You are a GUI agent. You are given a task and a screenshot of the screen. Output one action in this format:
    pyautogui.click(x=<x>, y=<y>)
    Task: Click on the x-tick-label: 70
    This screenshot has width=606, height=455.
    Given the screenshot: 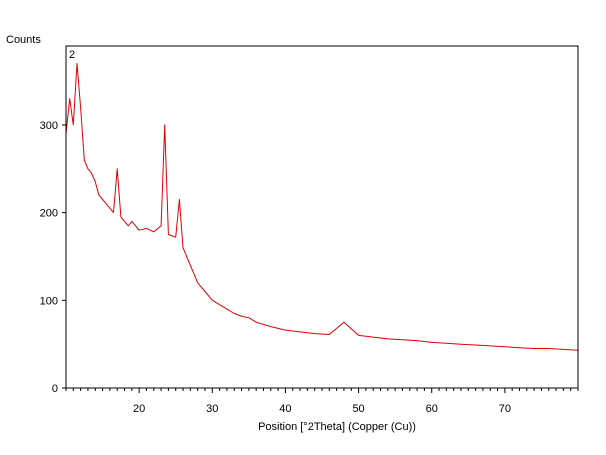 What is the action you would take?
    pyautogui.click(x=505, y=409)
    